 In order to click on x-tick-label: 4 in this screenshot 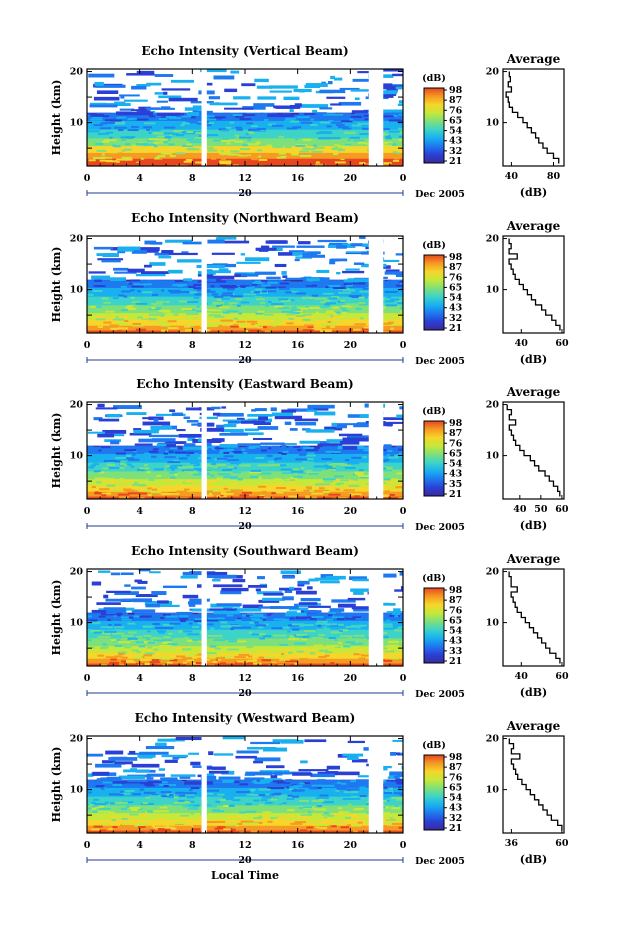, I will do `click(139, 178)`.